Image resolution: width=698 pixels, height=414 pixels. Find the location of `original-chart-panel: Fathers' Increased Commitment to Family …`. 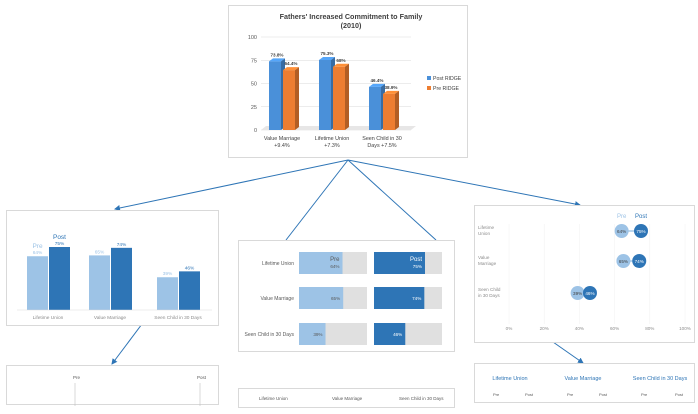

original-chart-panel: Fathers' Increased Commitment to Family … is located at coordinates (348, 81).